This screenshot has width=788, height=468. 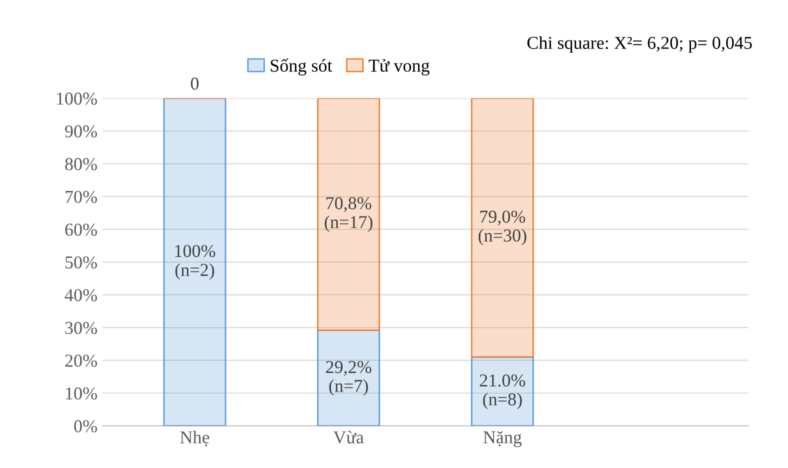 I want to click on y-tick-label: 70%, so click(x=81, y=197).